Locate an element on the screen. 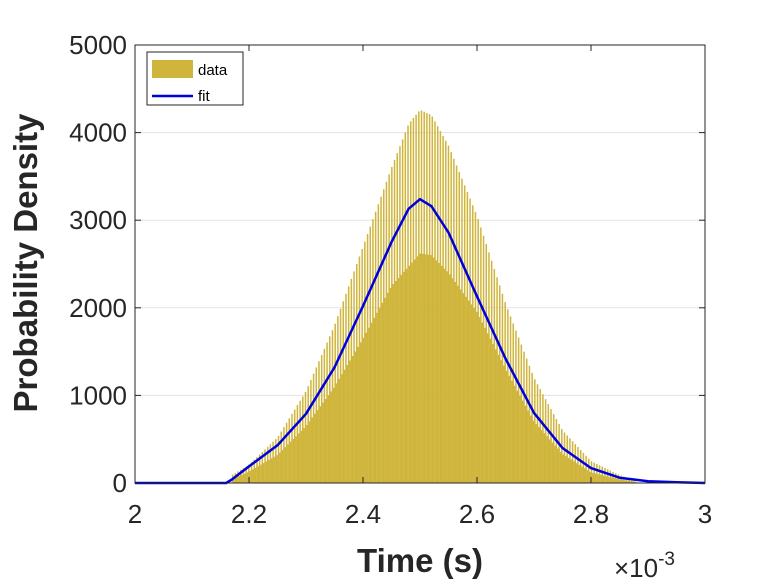 This screenshot has height=583, width=777. y-tick-label: 3000 is located at coordinates (98, 220).